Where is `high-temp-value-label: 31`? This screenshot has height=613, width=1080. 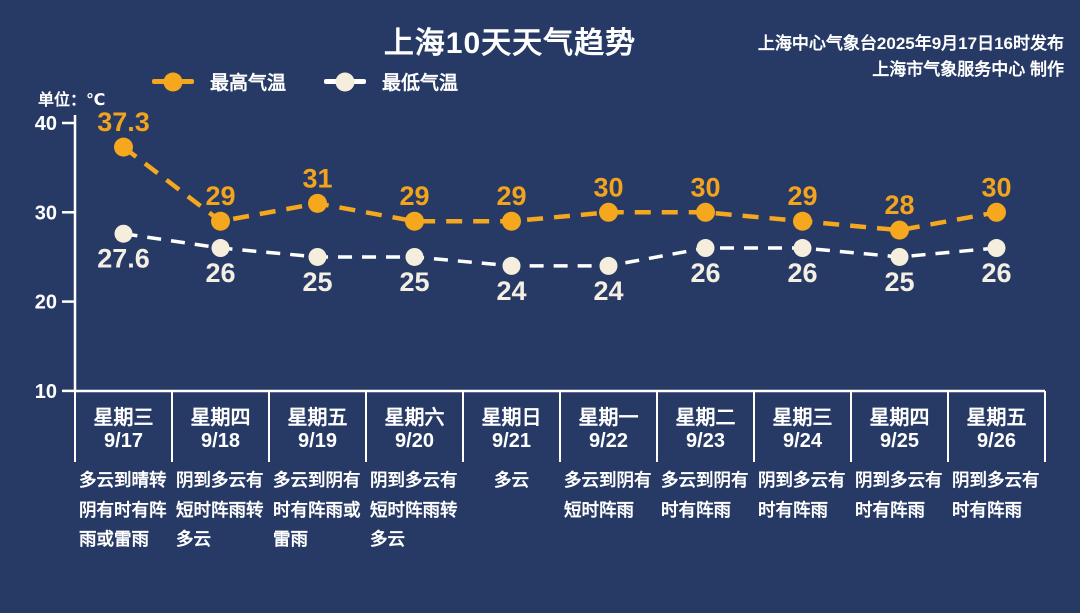 high-temp-value-label: 31 is located at coordinates (317, 178).